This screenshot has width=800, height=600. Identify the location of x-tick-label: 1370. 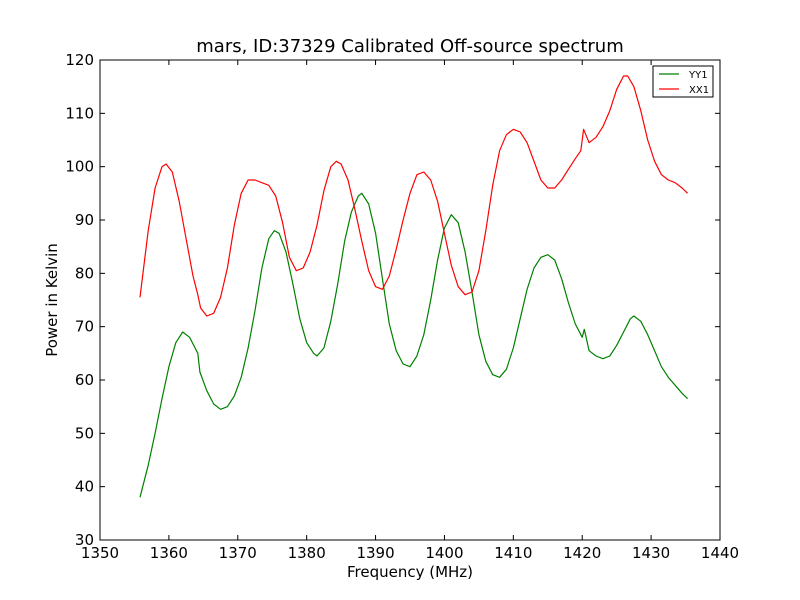
(238, 553).